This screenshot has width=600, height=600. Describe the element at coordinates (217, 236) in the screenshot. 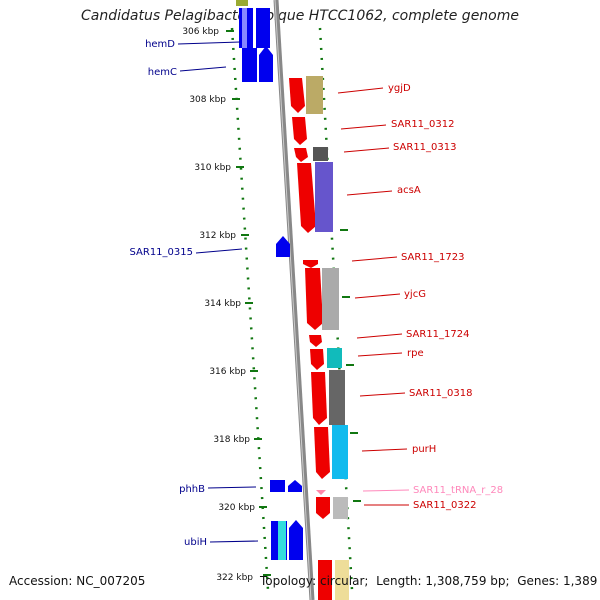

I see `tick-label: 312 kbp` at that location.